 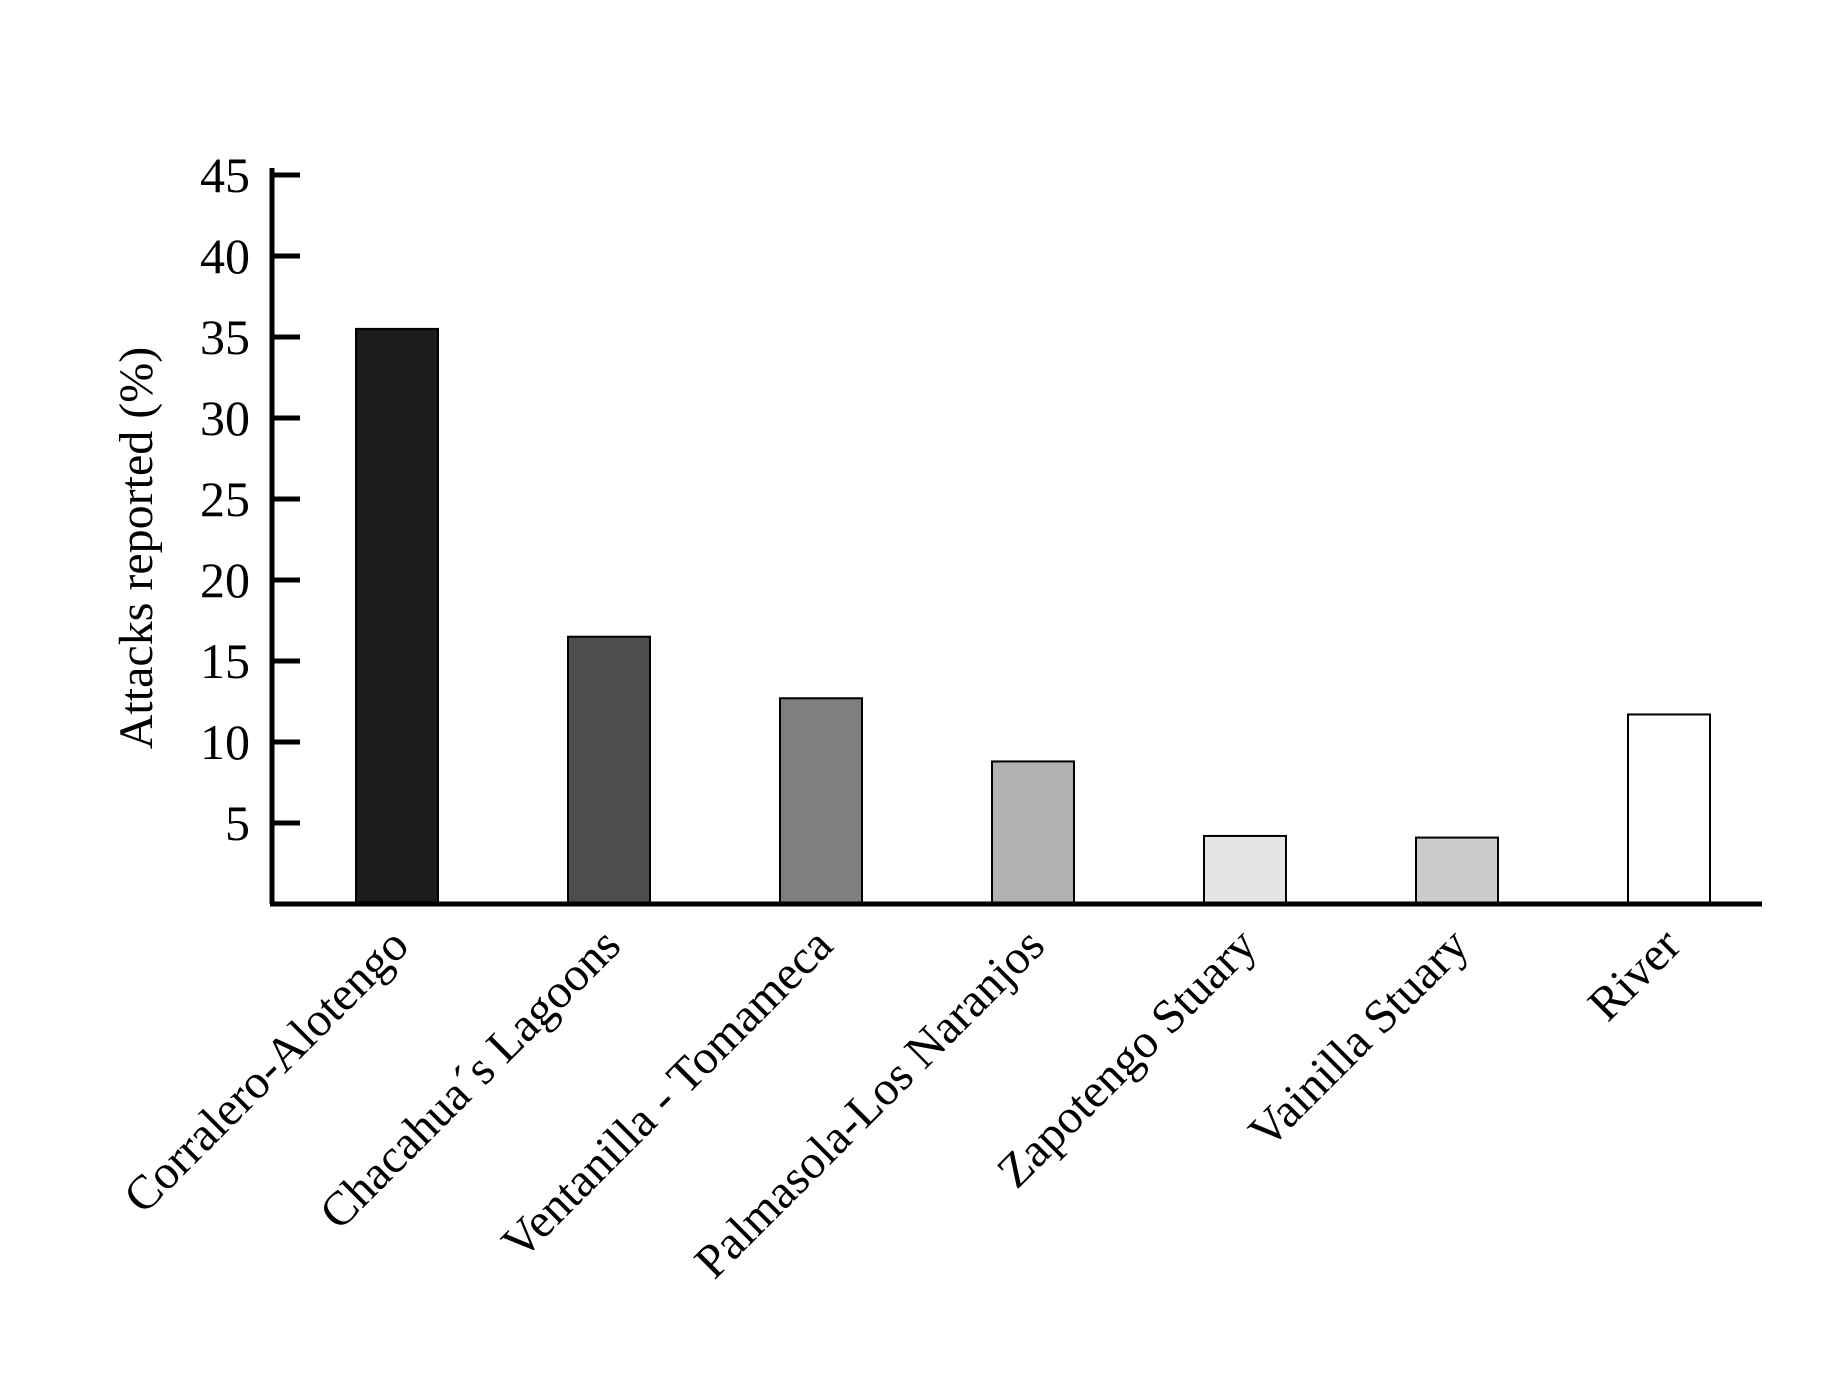 What do you see at coordinates (225, 175) in the screenshot?
I see `y-tick-label: 45` at bounding box center [225, 175].